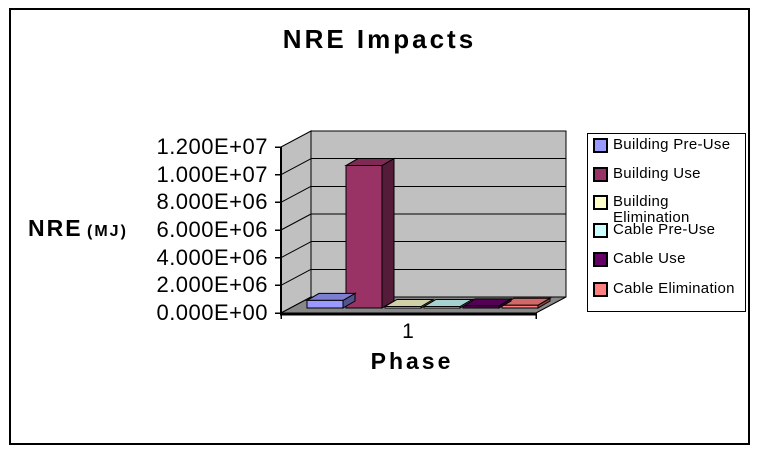  I want to click on legend-item-cable-use: Cable Use, so click(667, 259).